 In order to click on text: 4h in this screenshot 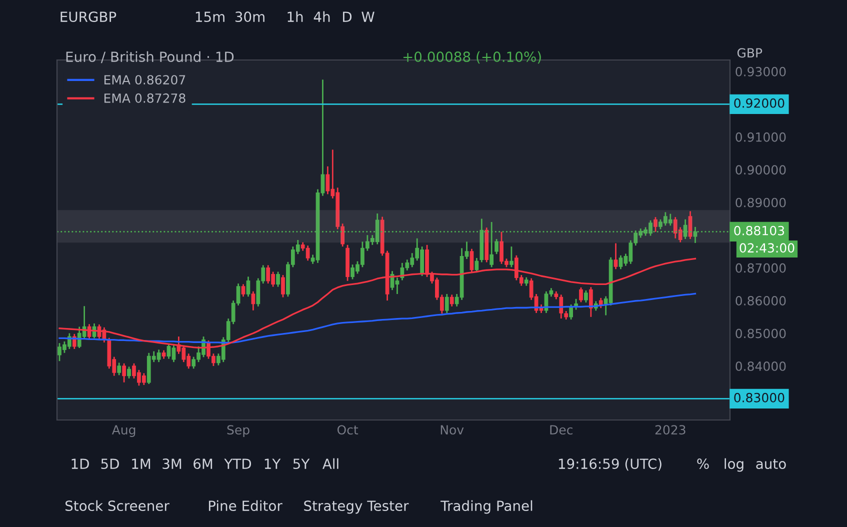, I will do `click(322, 16)`.